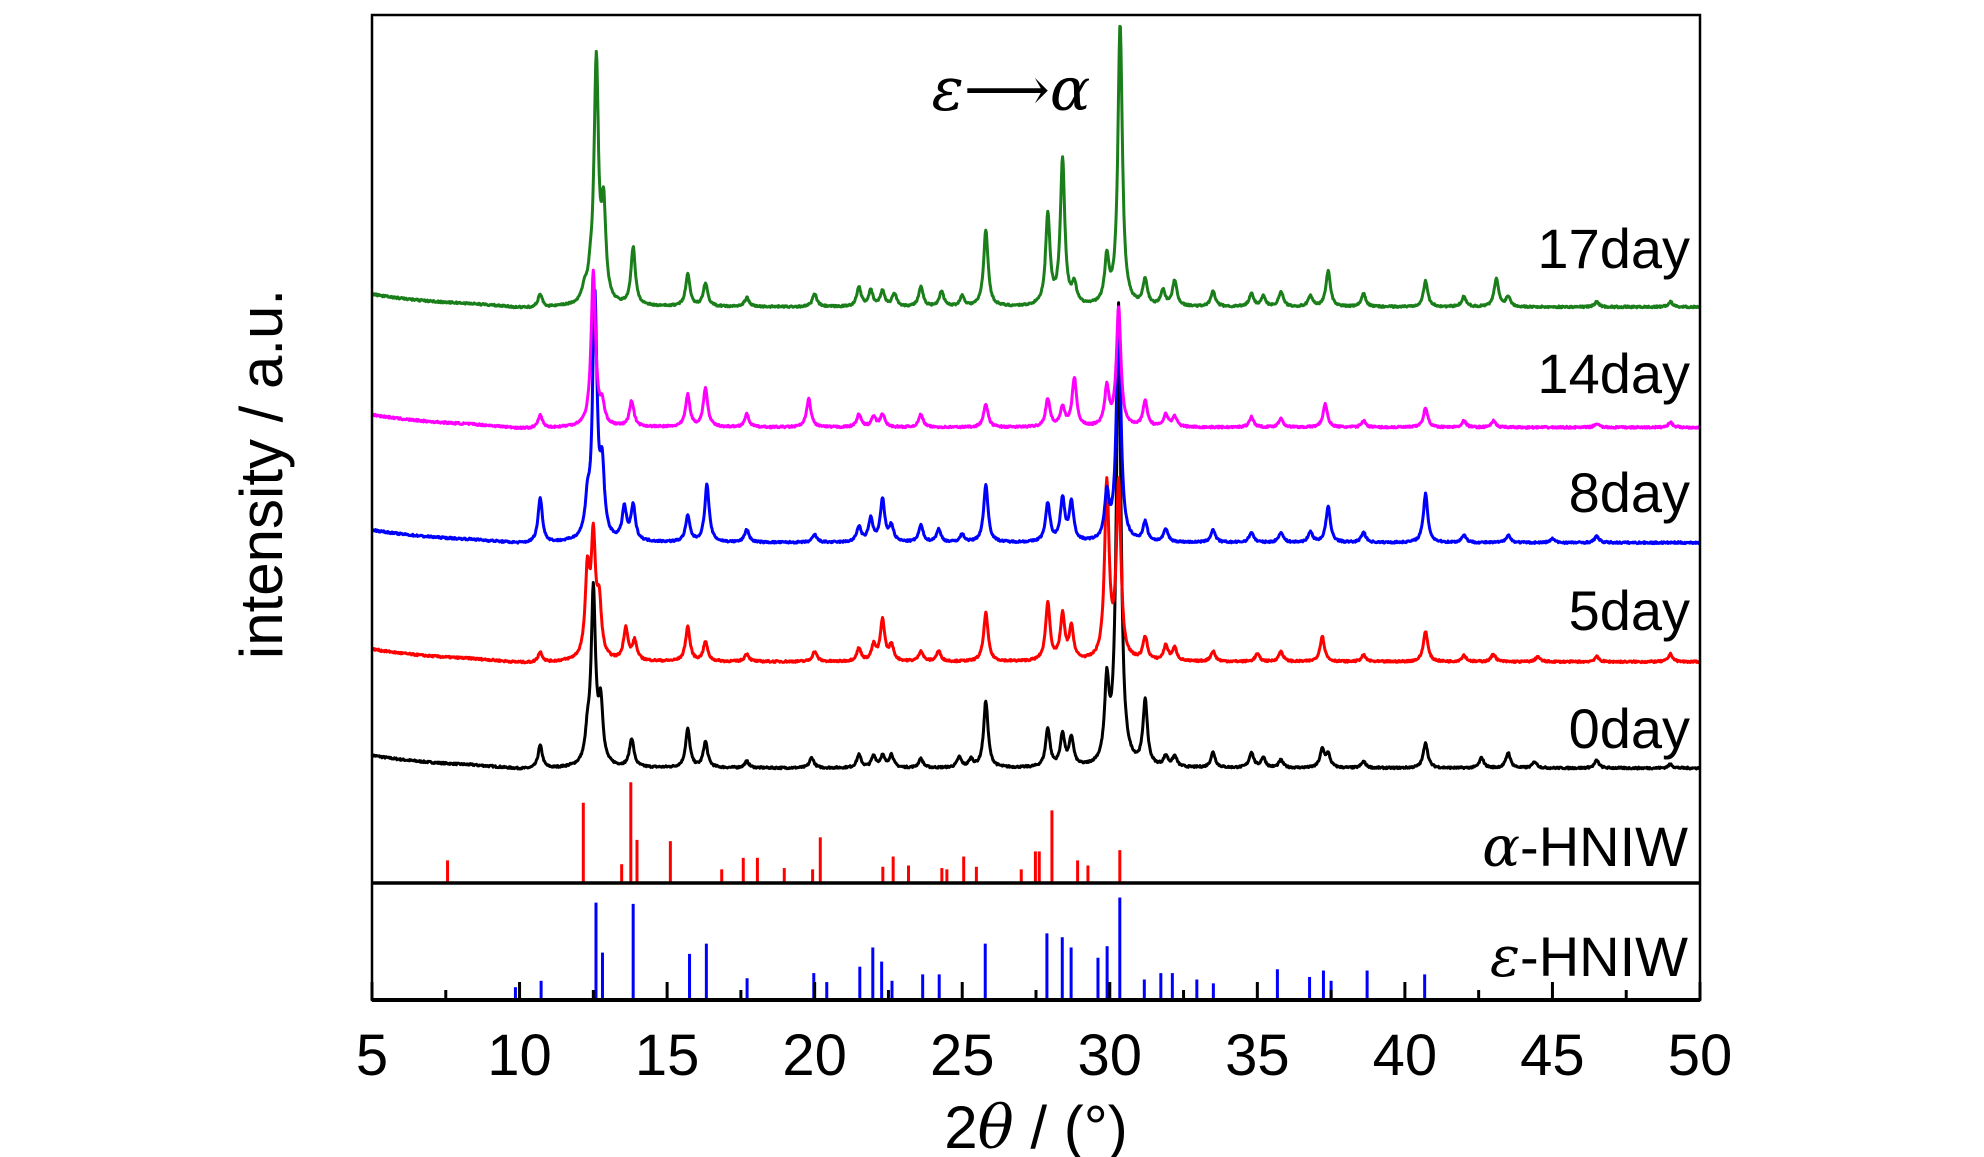 The image size is (1984, 1157). What do you see at coordinates (1036, 570) in the screenshot?
I see `series-5day-line` at bounding box center [1036, 570].